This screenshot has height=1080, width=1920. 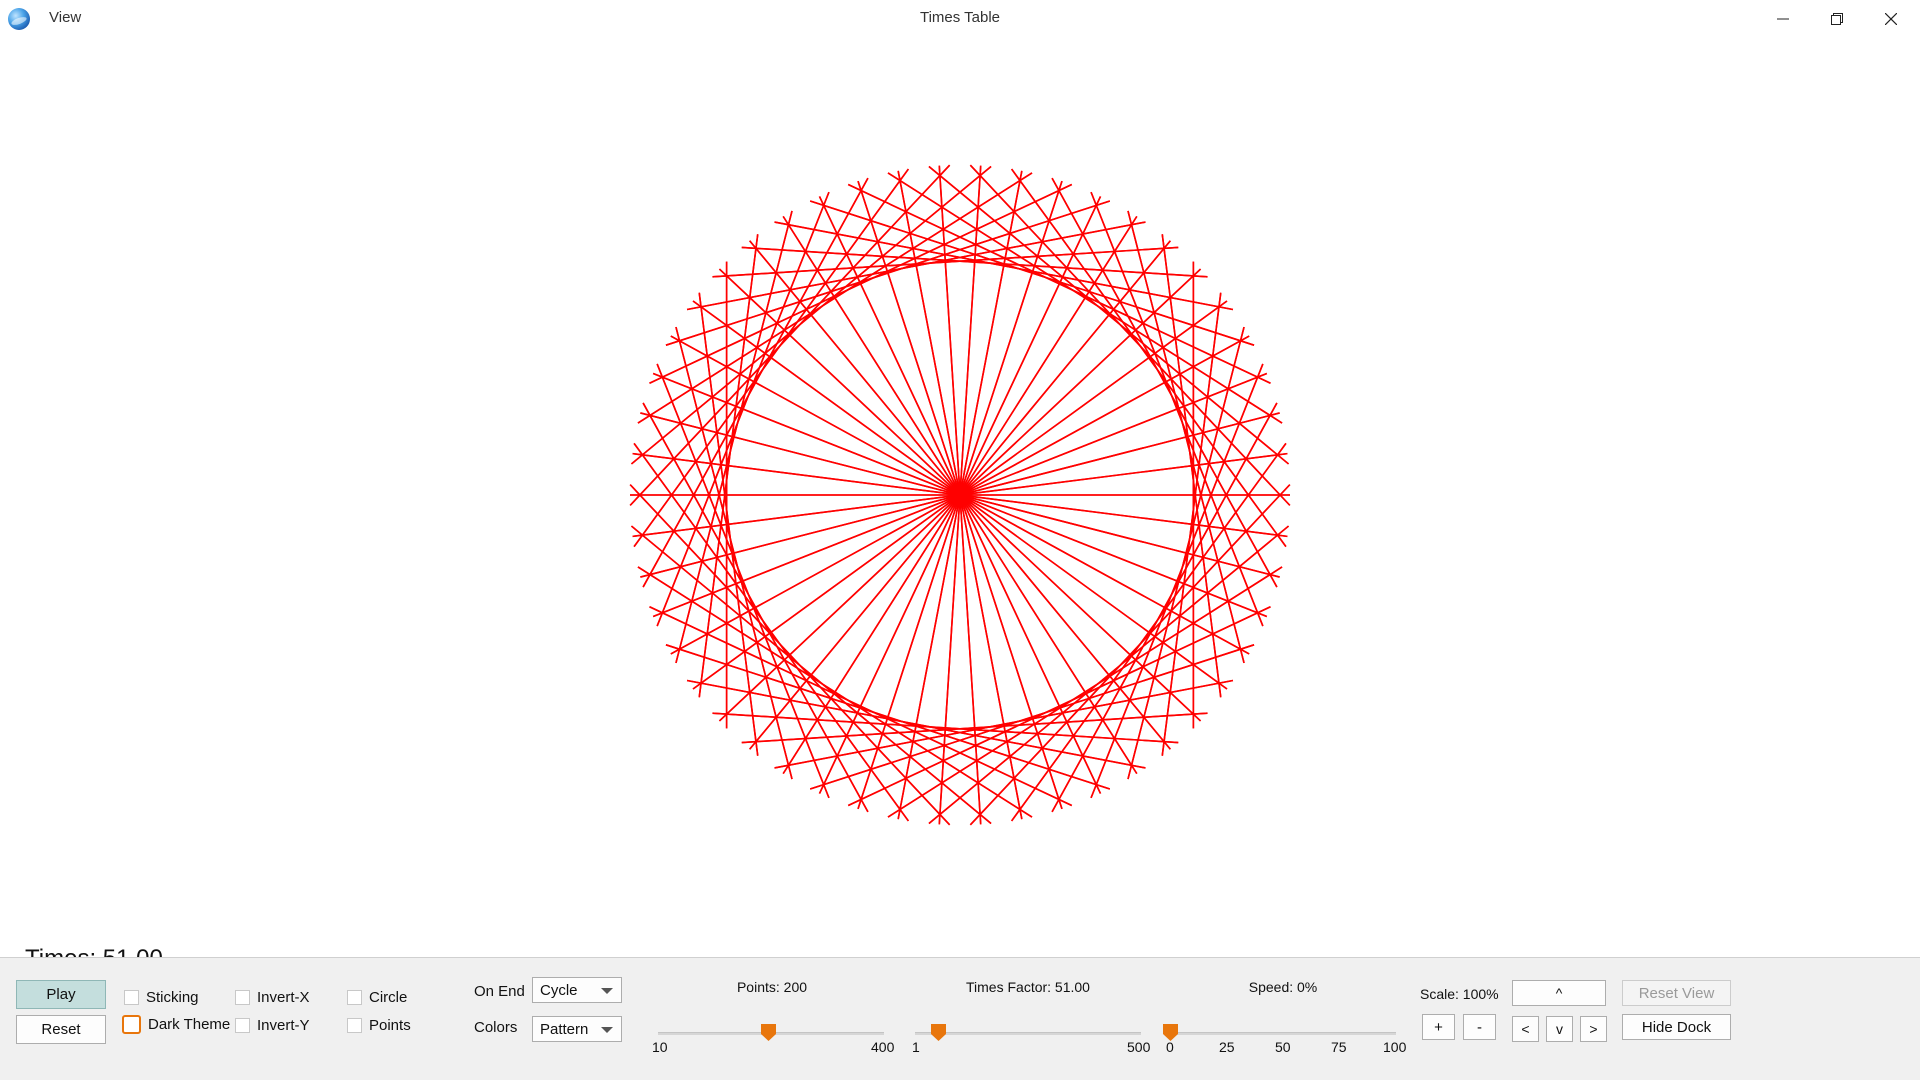 What do you see at coordinates (354, 997) in the screenshot?
I see `circle-checkbox-box` at bounding box center [354, 997].